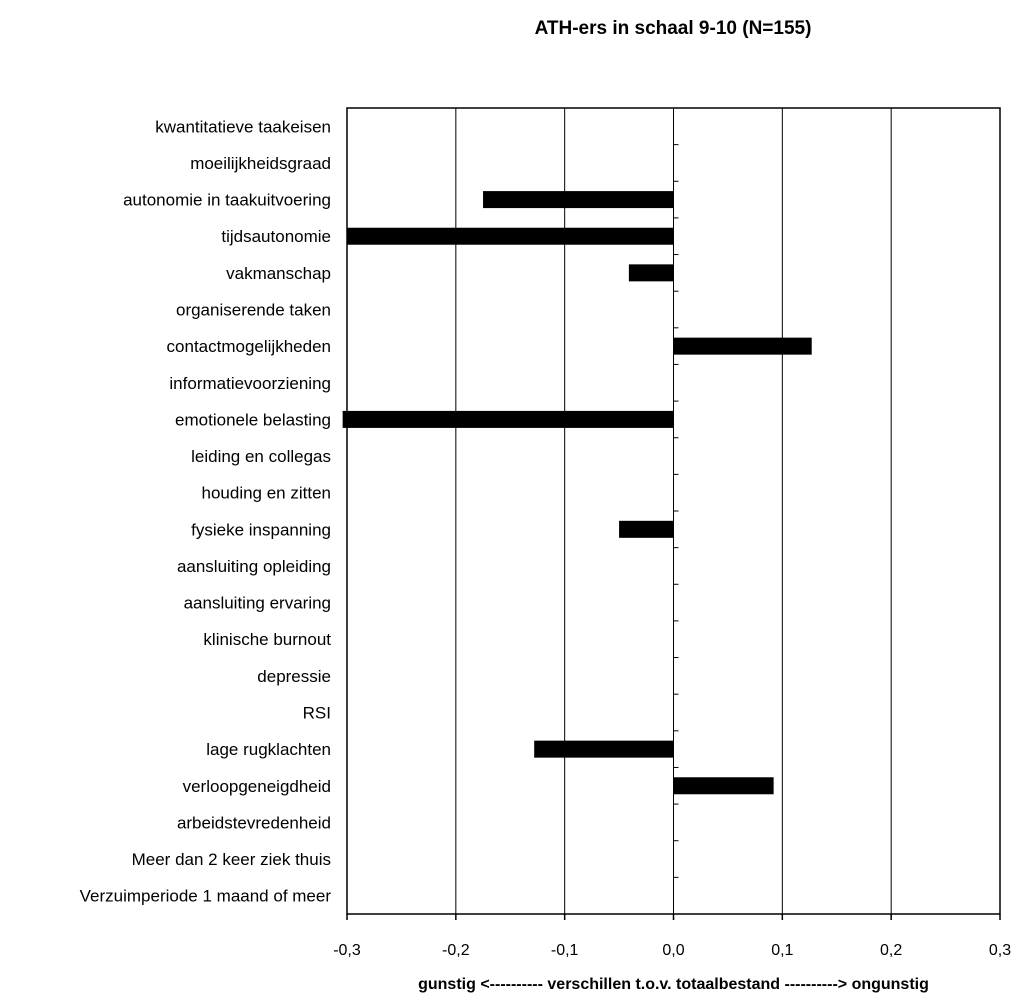 The width and height of the screenshot is (1028, 1001). What do you see at coordinates (456, 950) in the screenshot?
I see `x-tick-label: -0,2` at bounding box center [456, 950].